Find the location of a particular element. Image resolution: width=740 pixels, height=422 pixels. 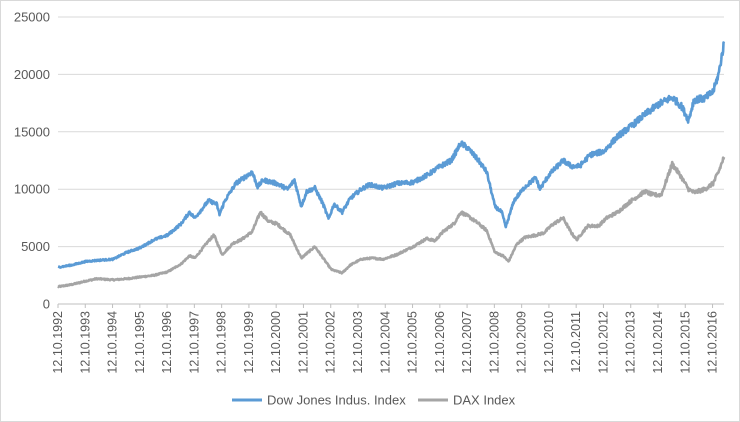

x-tick-label: 12.10.2000 is located at coordinates (276, 342).